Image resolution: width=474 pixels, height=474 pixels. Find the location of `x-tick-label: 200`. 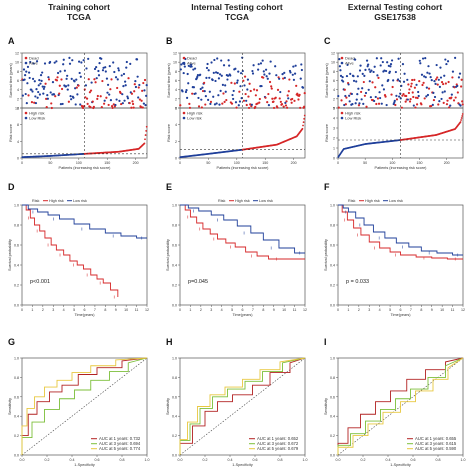

x-tick-label: 200 is located at coordinates (447, 163).